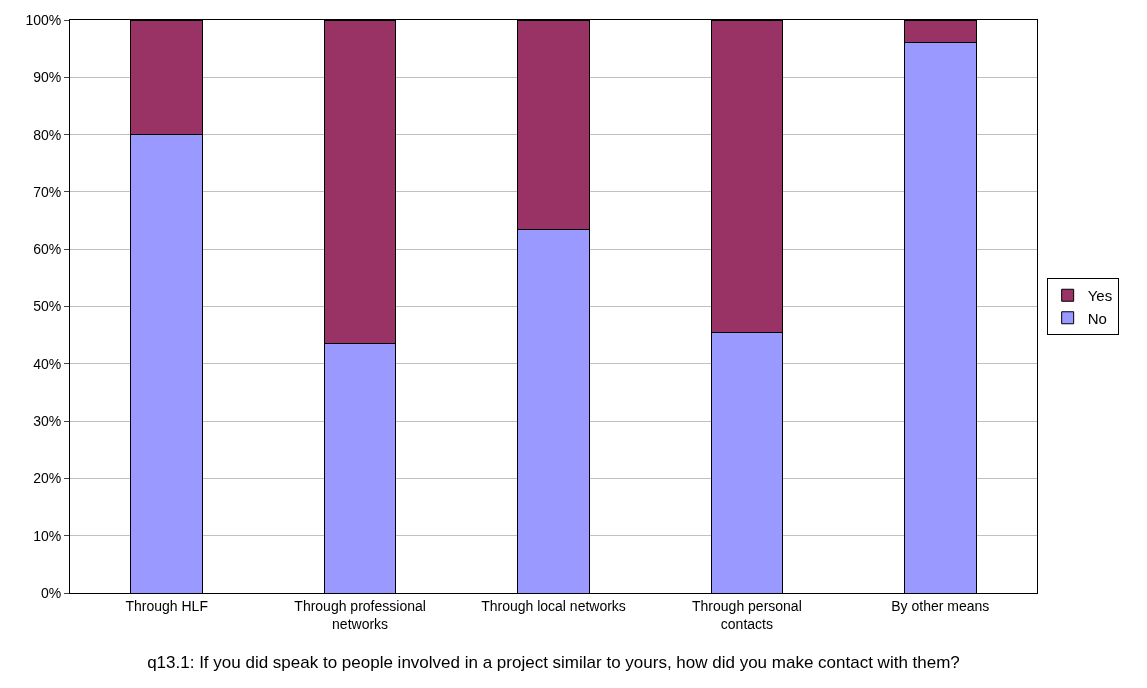  Describe the element at coordinates (553, 605) in the screenshot. I see `x-tick-label: Through local networks` at that location.